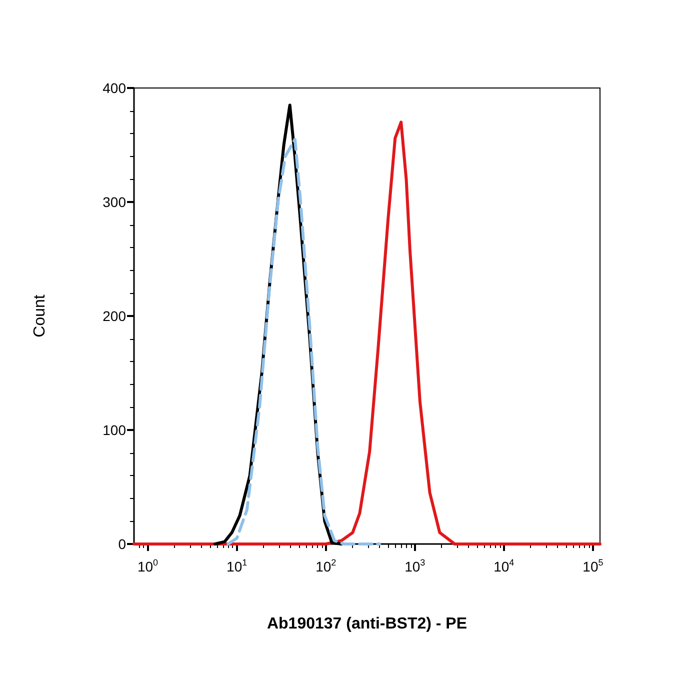 Image resolution: width=700 pixels, height=700 pixels. What do you see at coordinates (114, 88) in the screenshot?
I see `y-tick-label: 400` at bounding box center [114, 88].